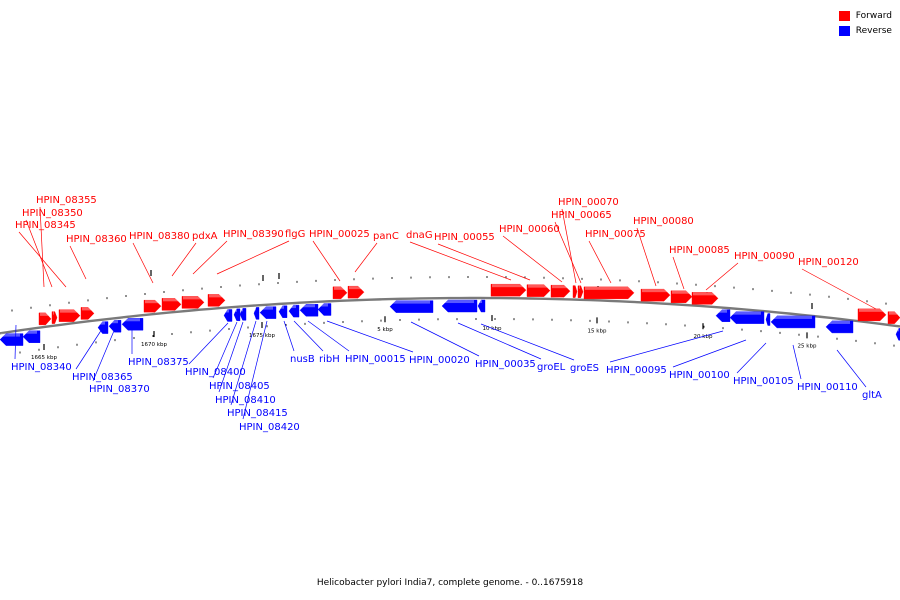  Describe the element at coordinates (375, 359) in the screenshot. I see `reverse-gene-label: HPIN_00015` at that location.